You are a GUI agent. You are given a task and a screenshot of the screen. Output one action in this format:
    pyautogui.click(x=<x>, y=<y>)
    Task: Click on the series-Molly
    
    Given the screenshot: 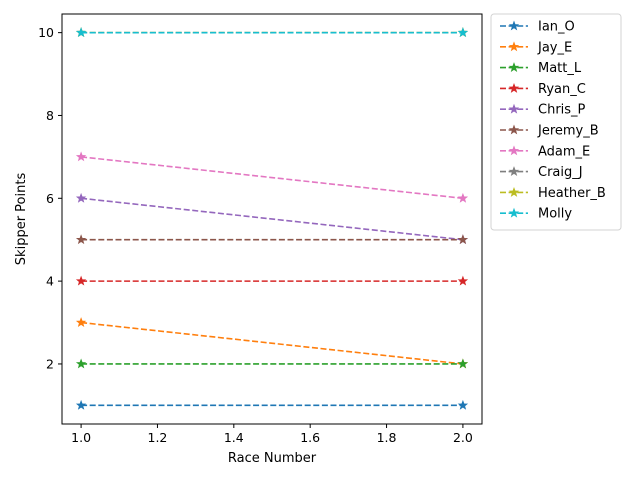 What is the action you would take?
    pyautogui.click(x=272, y=32)
    